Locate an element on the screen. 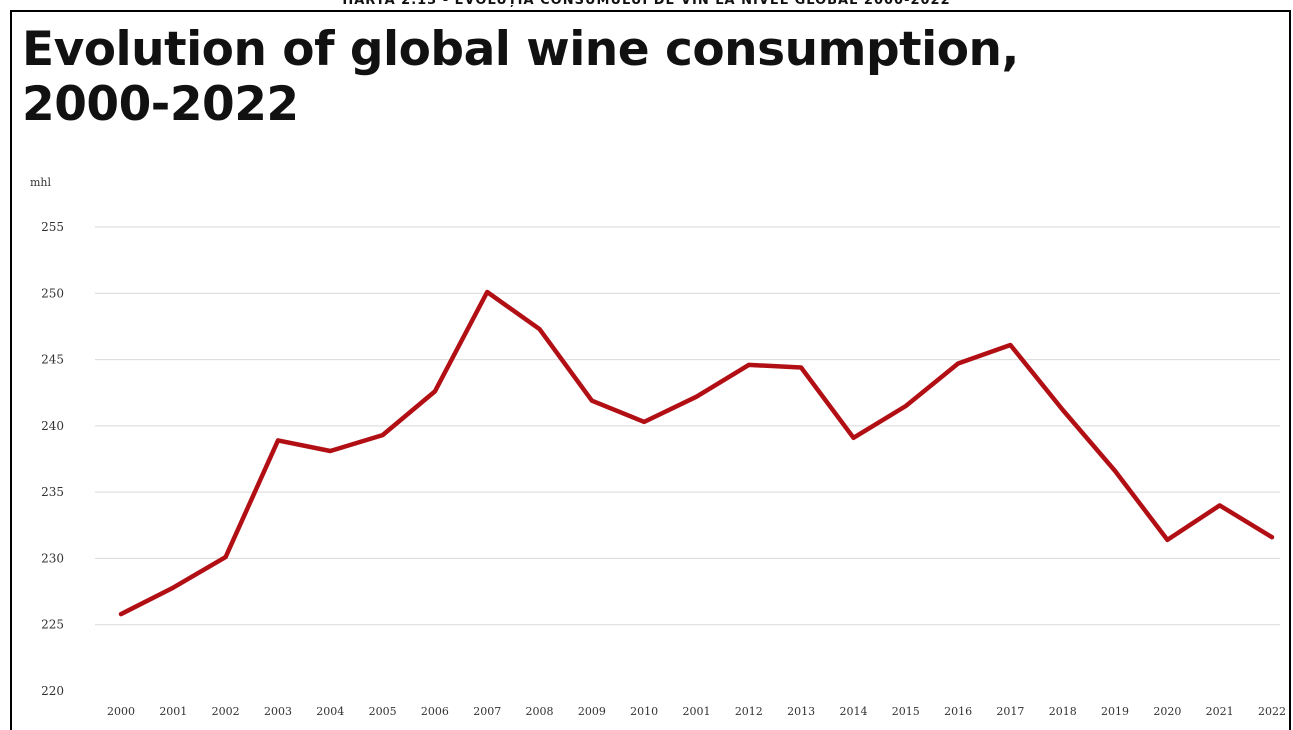  x-tick-label: 2013 is located at coordinates (801, 711).